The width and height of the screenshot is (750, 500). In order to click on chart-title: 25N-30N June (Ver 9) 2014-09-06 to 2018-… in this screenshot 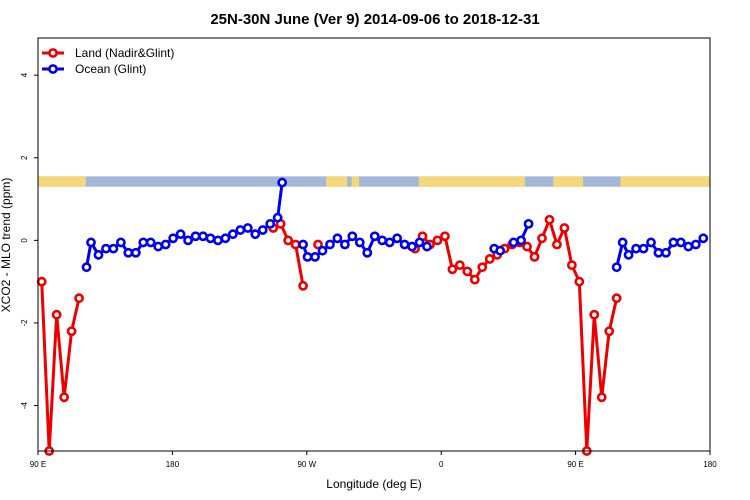, I will do `click(374, 19)`.